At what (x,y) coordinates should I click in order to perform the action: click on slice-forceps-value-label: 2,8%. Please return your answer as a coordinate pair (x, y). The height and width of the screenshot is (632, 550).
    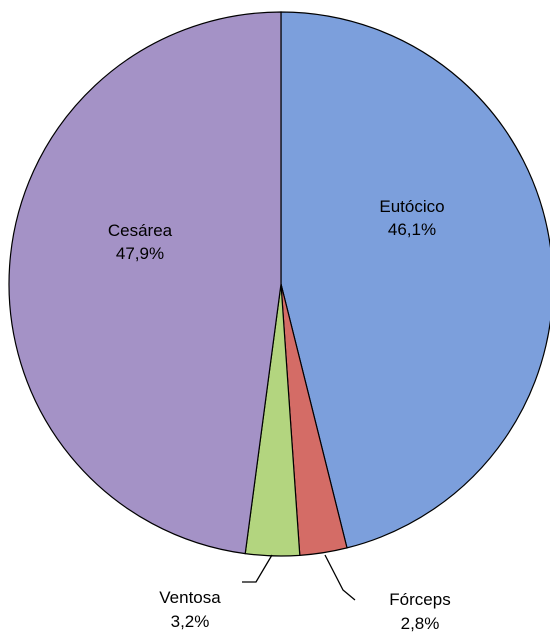
    Looking at the image, I should click on (420, 623).